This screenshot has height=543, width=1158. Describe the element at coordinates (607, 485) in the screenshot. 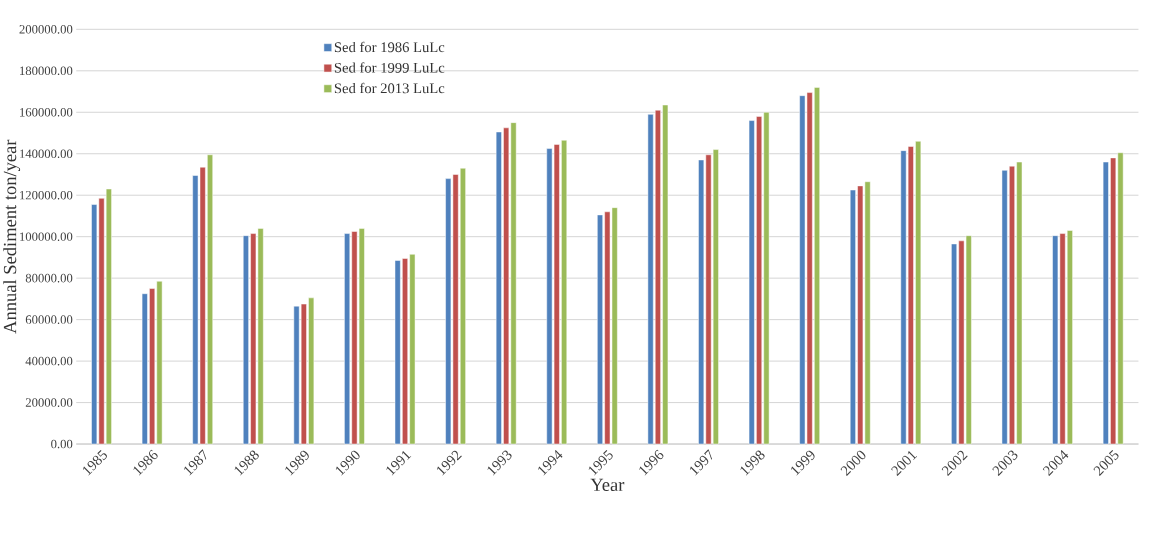

I see `x-axis-title: Year` at that location.